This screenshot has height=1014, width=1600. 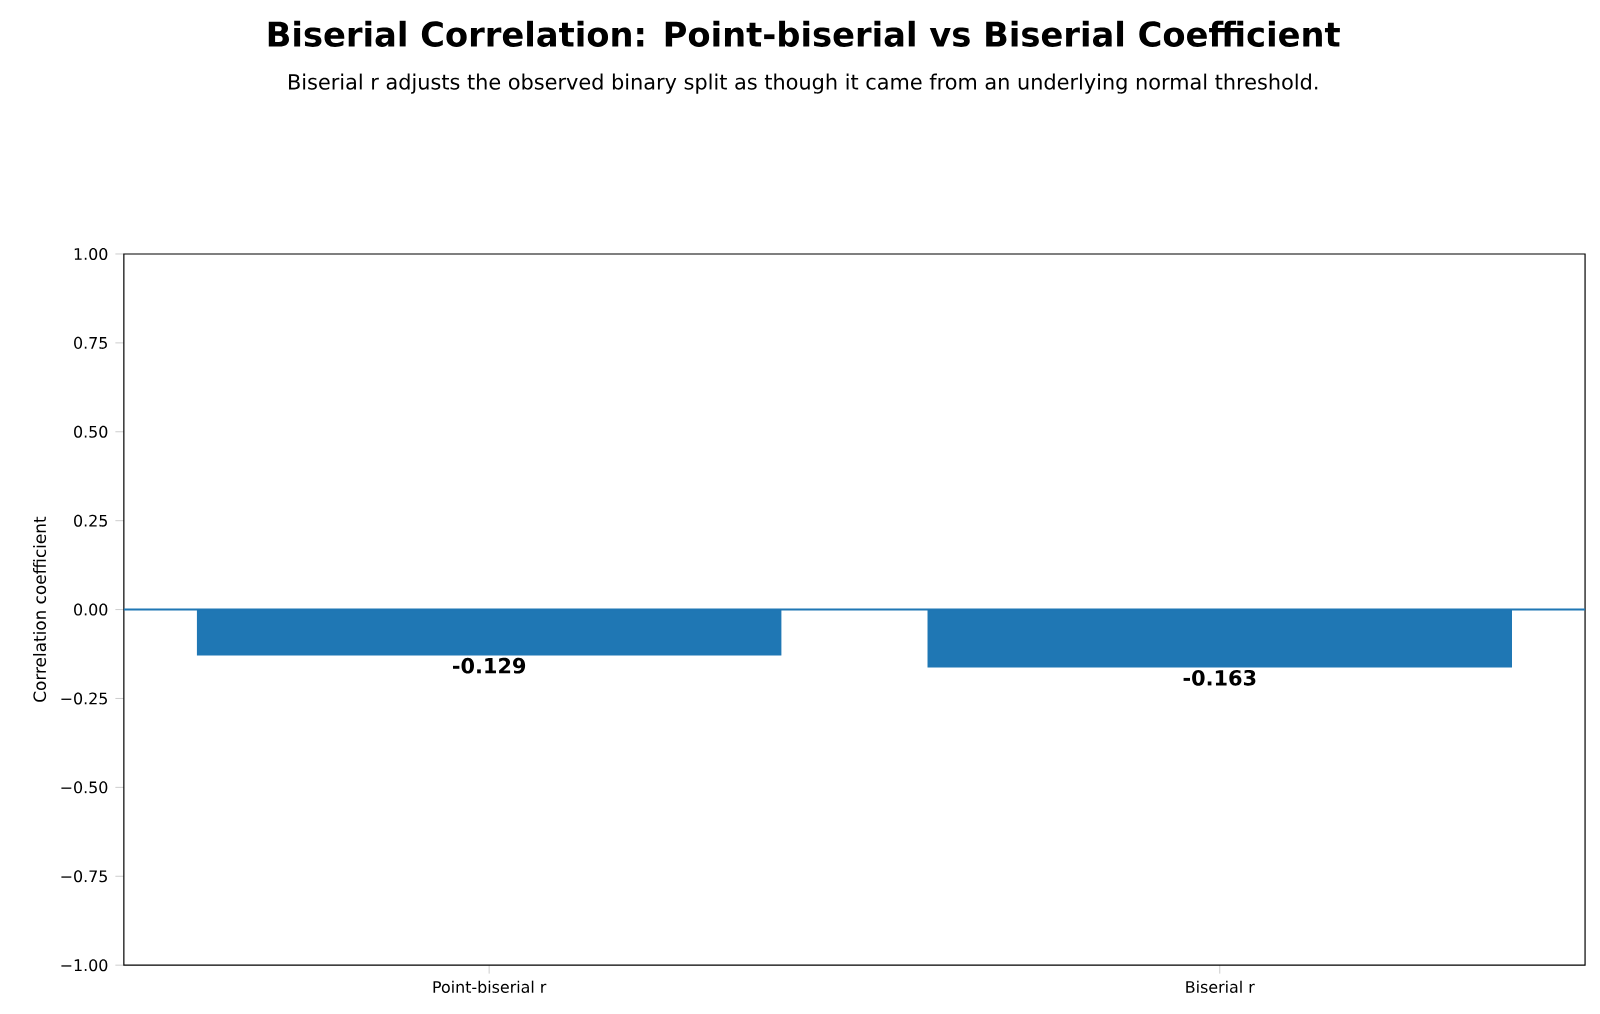 I want to click on y-tick-label: 0.00, so click(x=91, y=609).